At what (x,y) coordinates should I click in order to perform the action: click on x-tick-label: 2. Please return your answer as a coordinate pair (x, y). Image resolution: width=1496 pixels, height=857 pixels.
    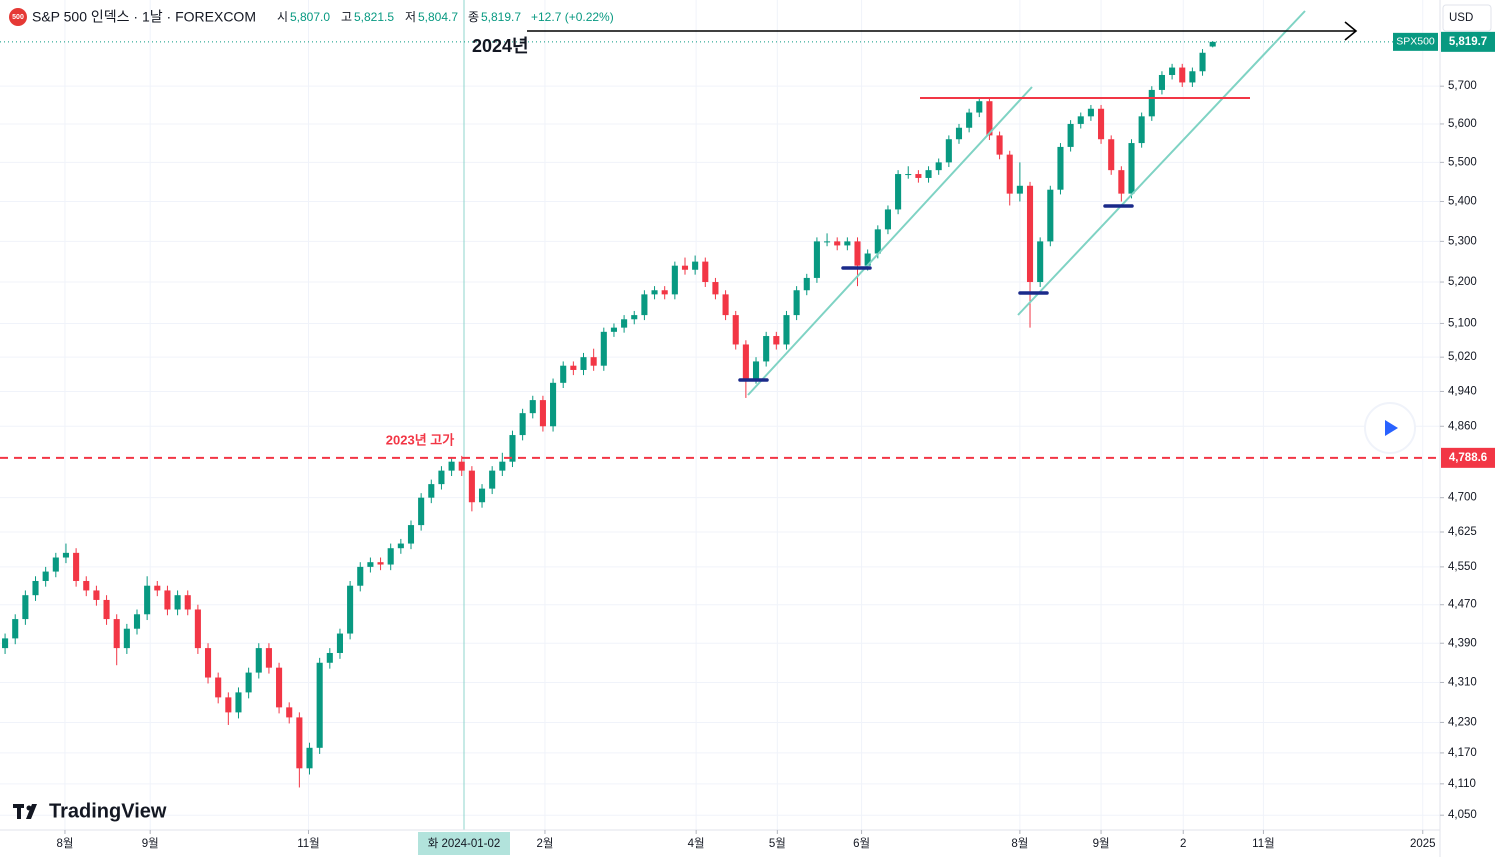
    Looking at the image, I should click on (1183, 844).